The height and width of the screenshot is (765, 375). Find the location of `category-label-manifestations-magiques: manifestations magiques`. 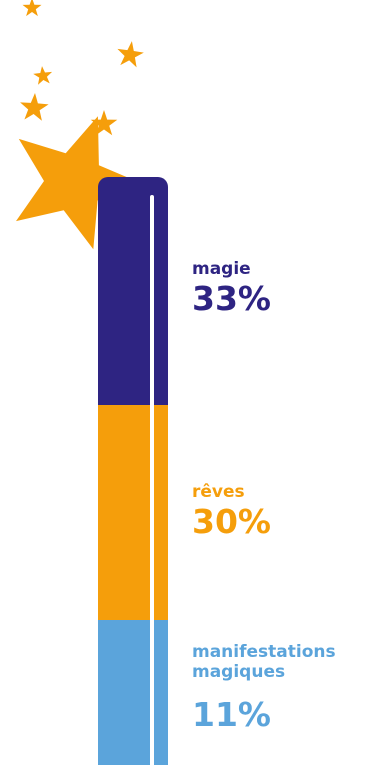

category-label-manifestations-magiques: manifestations magiques is located at coordinates (264, 662).